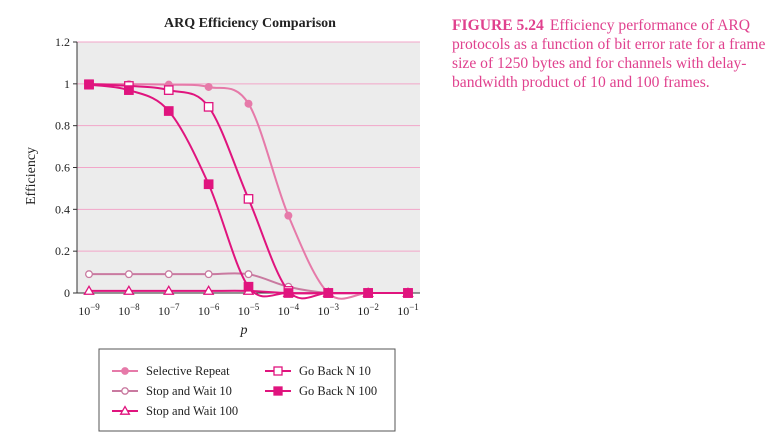  I want to click on y-tick-label: 1, so click(67, 84).